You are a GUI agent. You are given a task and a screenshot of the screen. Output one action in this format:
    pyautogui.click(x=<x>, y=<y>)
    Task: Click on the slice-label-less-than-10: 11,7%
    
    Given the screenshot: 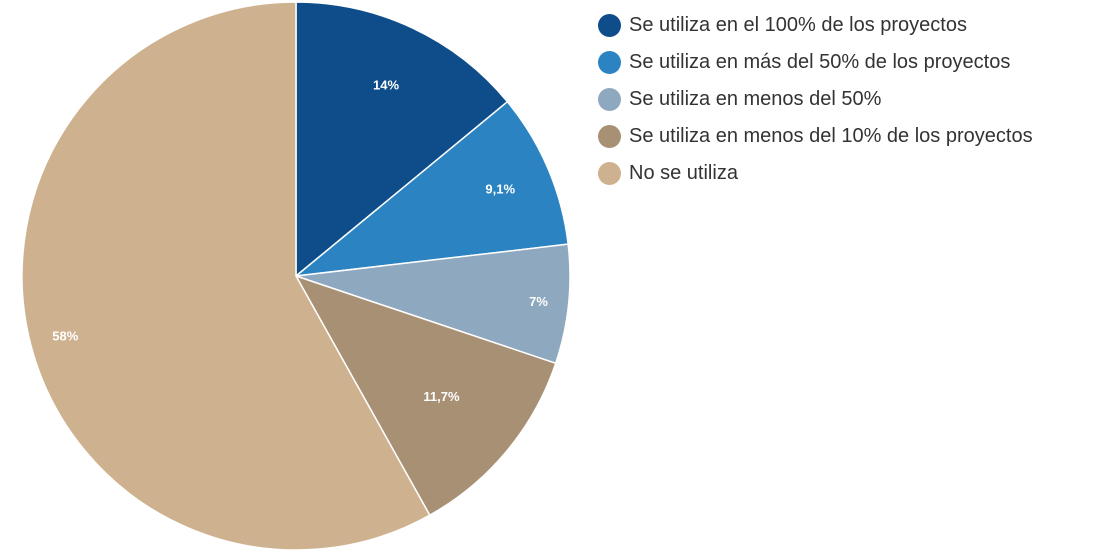 What is the action you would take?
    pyautogui.click(x=441, y=396)
    